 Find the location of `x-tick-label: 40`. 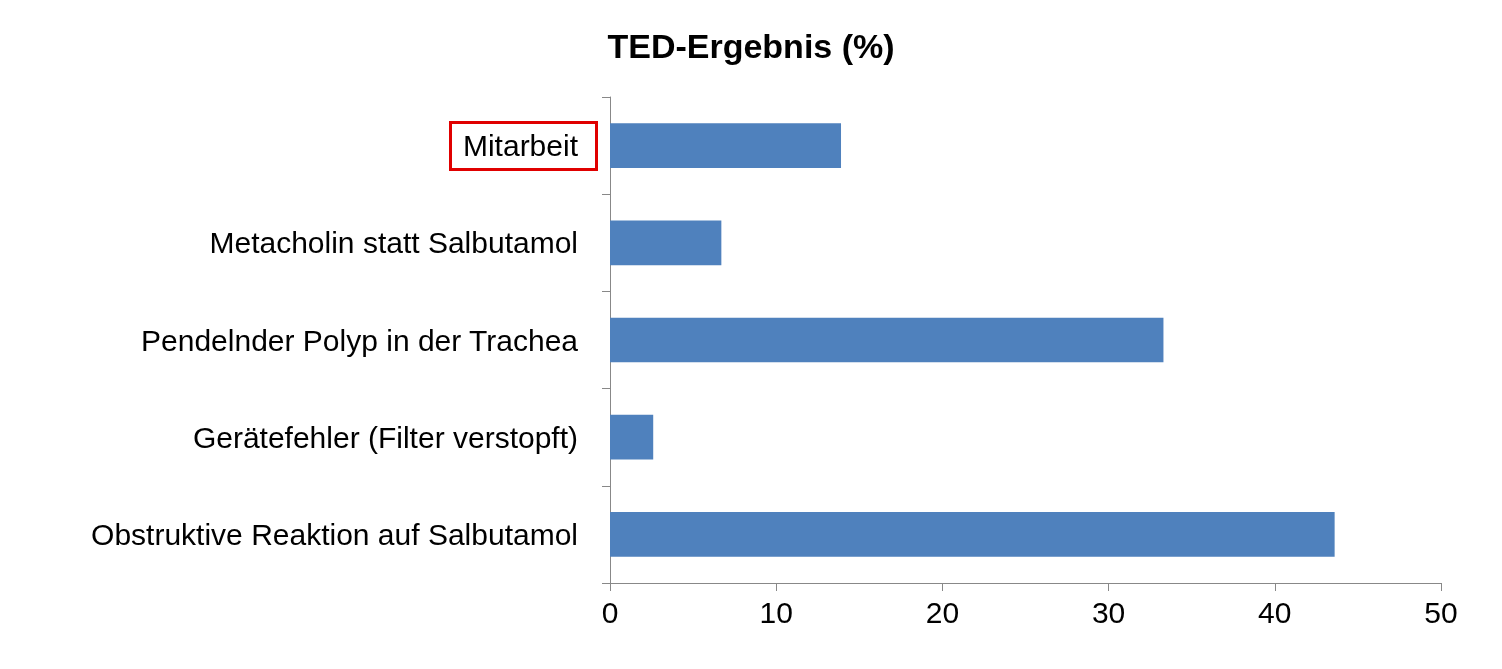

x-tick-label: 40 is located at coordinates (1275, 612).